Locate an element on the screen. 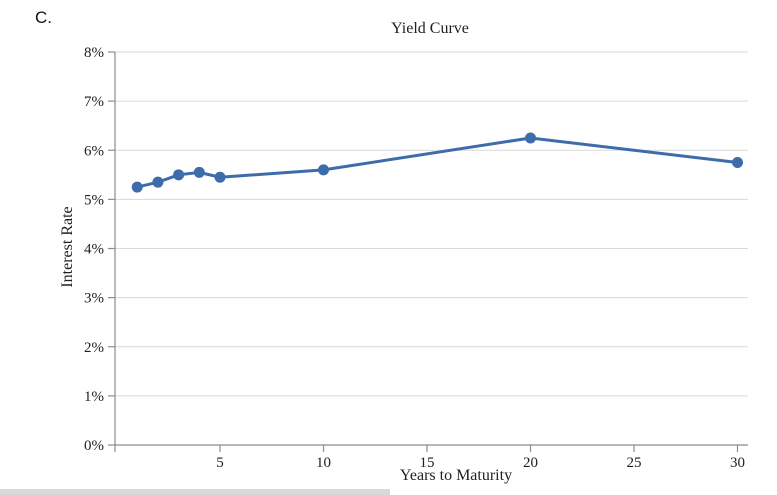 The image size is (777, 495). x-tick-label: 20 is located at coordinates (530, 463).